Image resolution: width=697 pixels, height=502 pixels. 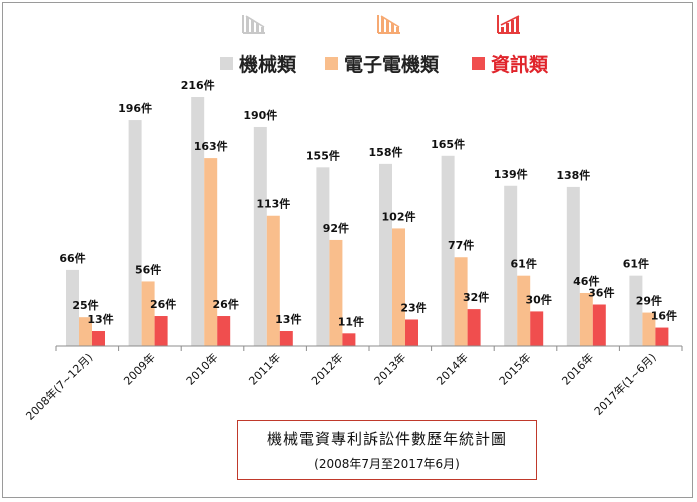 I want to click on data-label: 139件, so click(x=511, y=174).